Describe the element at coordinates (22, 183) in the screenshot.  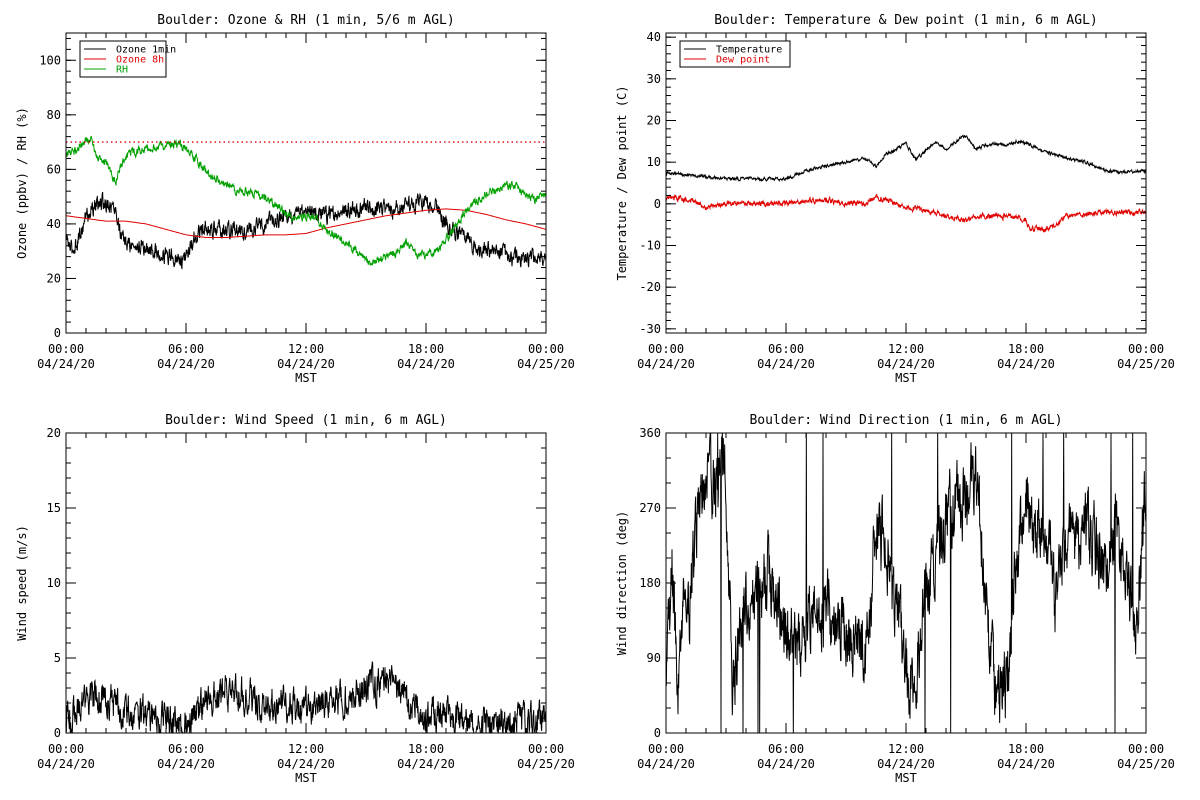
I see `y-axis-label: Ozone (ppbv) / RH (%)` at that location.